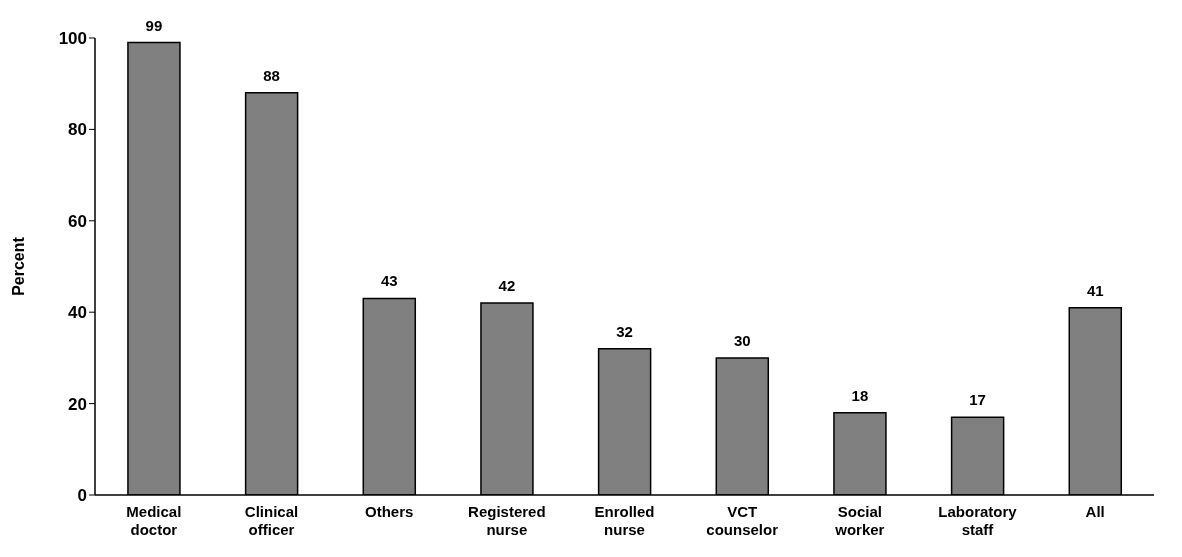 This screenshot has width=1182, height=557. Describe the element at coordinates (624, 331) in the screenshot. I see `data-label: 32` at that location.